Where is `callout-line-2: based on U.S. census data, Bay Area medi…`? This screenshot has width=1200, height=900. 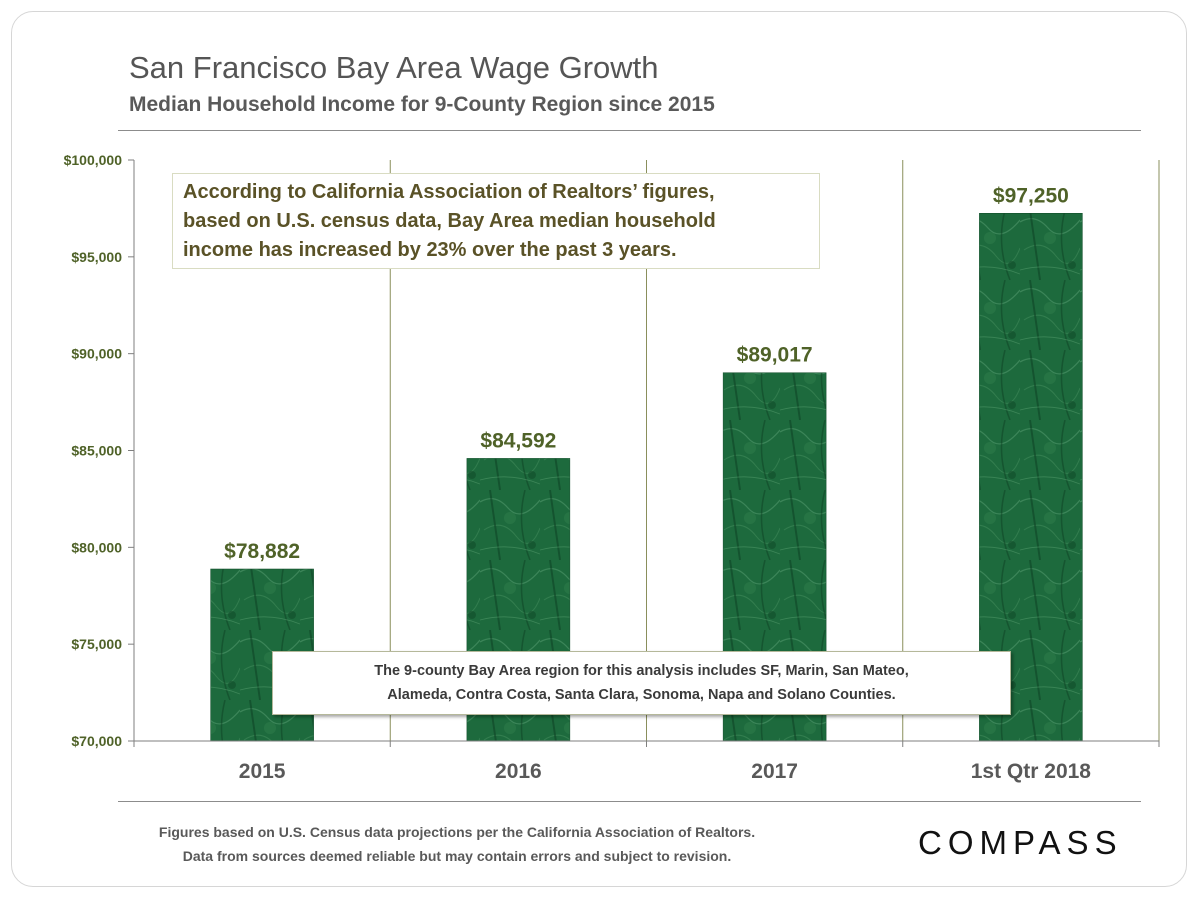 callout-line-2: based on U.S. census data, Bay Area medi… is located at coordinates (449, 221).